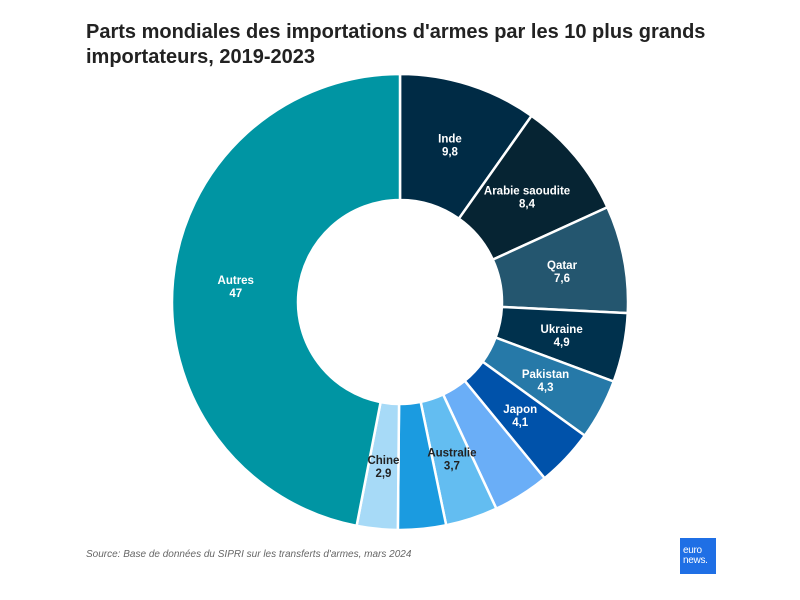 The image size is (800, 600). What do you see at coordinates (527, 198) in the screenshot?
I see `slice-label-1: Arabie saoudite 8,4` at bounding box center [527, 198].